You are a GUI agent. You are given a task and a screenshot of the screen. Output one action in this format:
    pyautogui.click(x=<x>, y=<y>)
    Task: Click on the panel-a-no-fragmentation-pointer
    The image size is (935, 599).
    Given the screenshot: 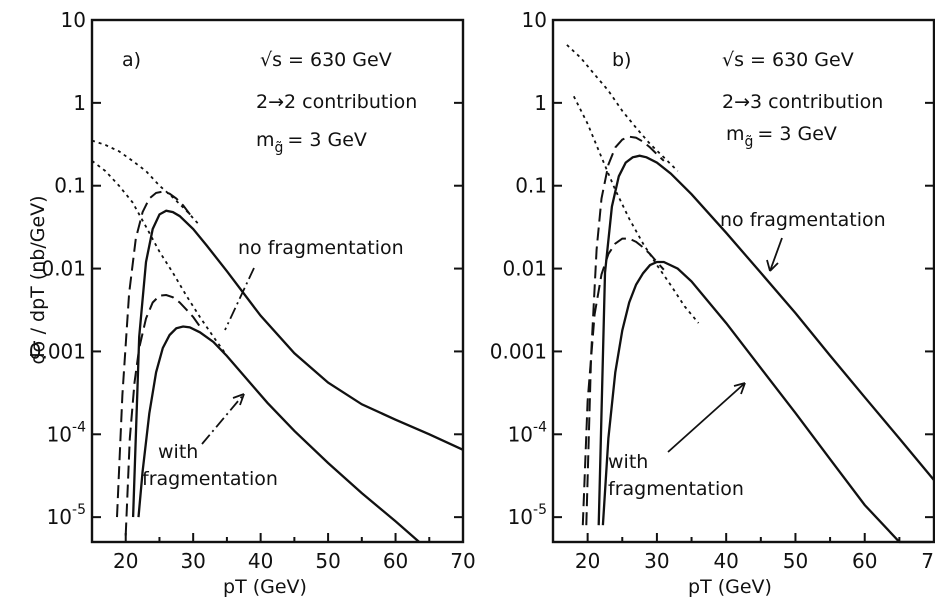 What is the action you would take?
    pyautogui.click(x=239, y=299)
    